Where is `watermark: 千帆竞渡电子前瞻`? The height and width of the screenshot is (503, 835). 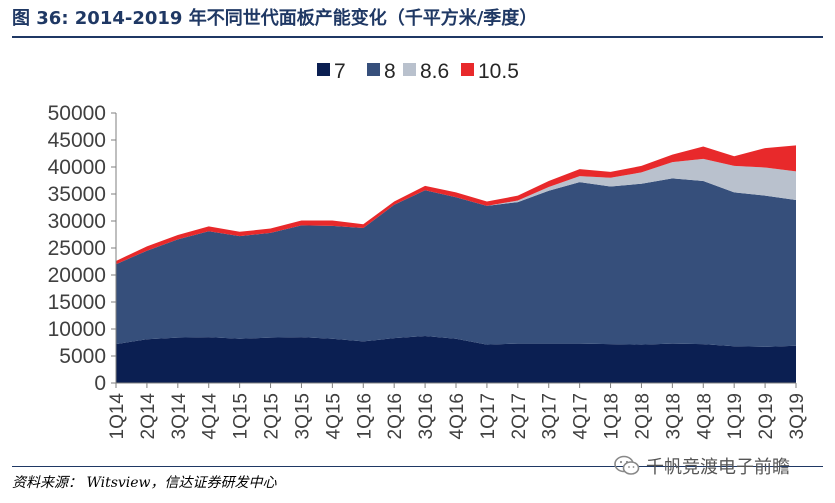
watermark: 千帆竞渡电子前瞻 is located at coordinates (702, 466).